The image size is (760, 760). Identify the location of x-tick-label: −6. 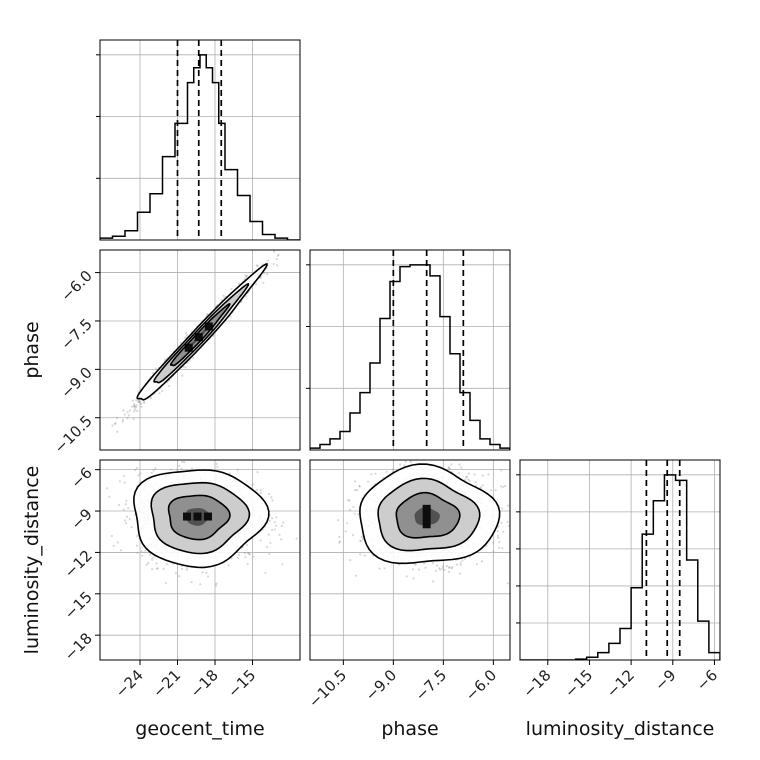
(707, 680).